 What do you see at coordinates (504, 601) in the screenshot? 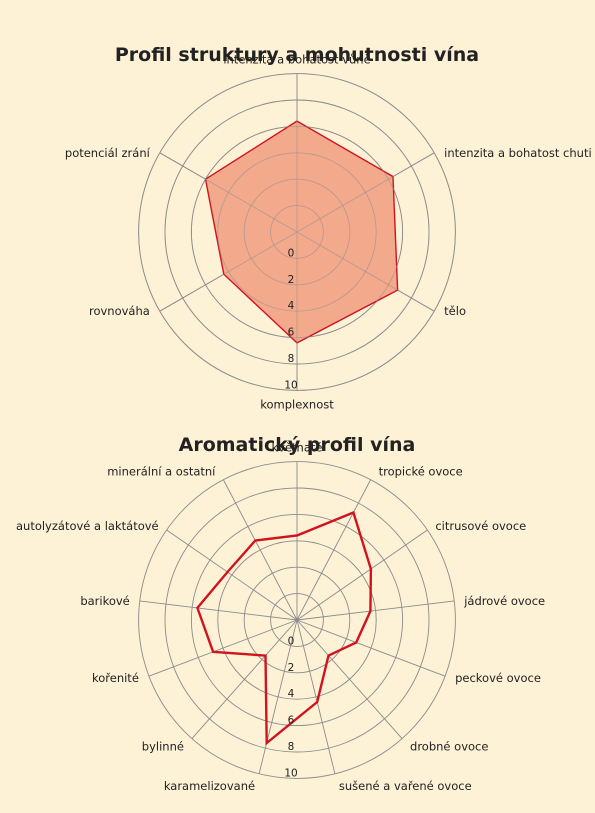
I see `axis-label: jádrové ovoce` at bounding box center [504, 601].